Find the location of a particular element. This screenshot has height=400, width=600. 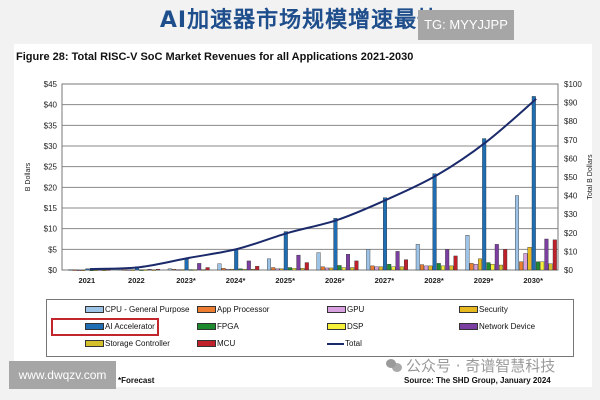

legend-item-fpga: FPGA is located at coordinates (218, 326).